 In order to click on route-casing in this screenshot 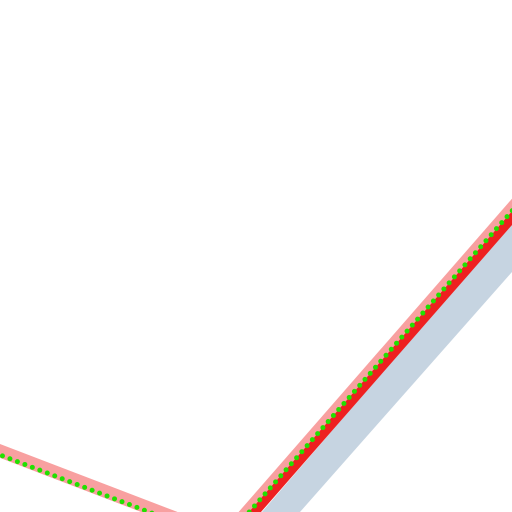, I will do `click(89, 477)`.